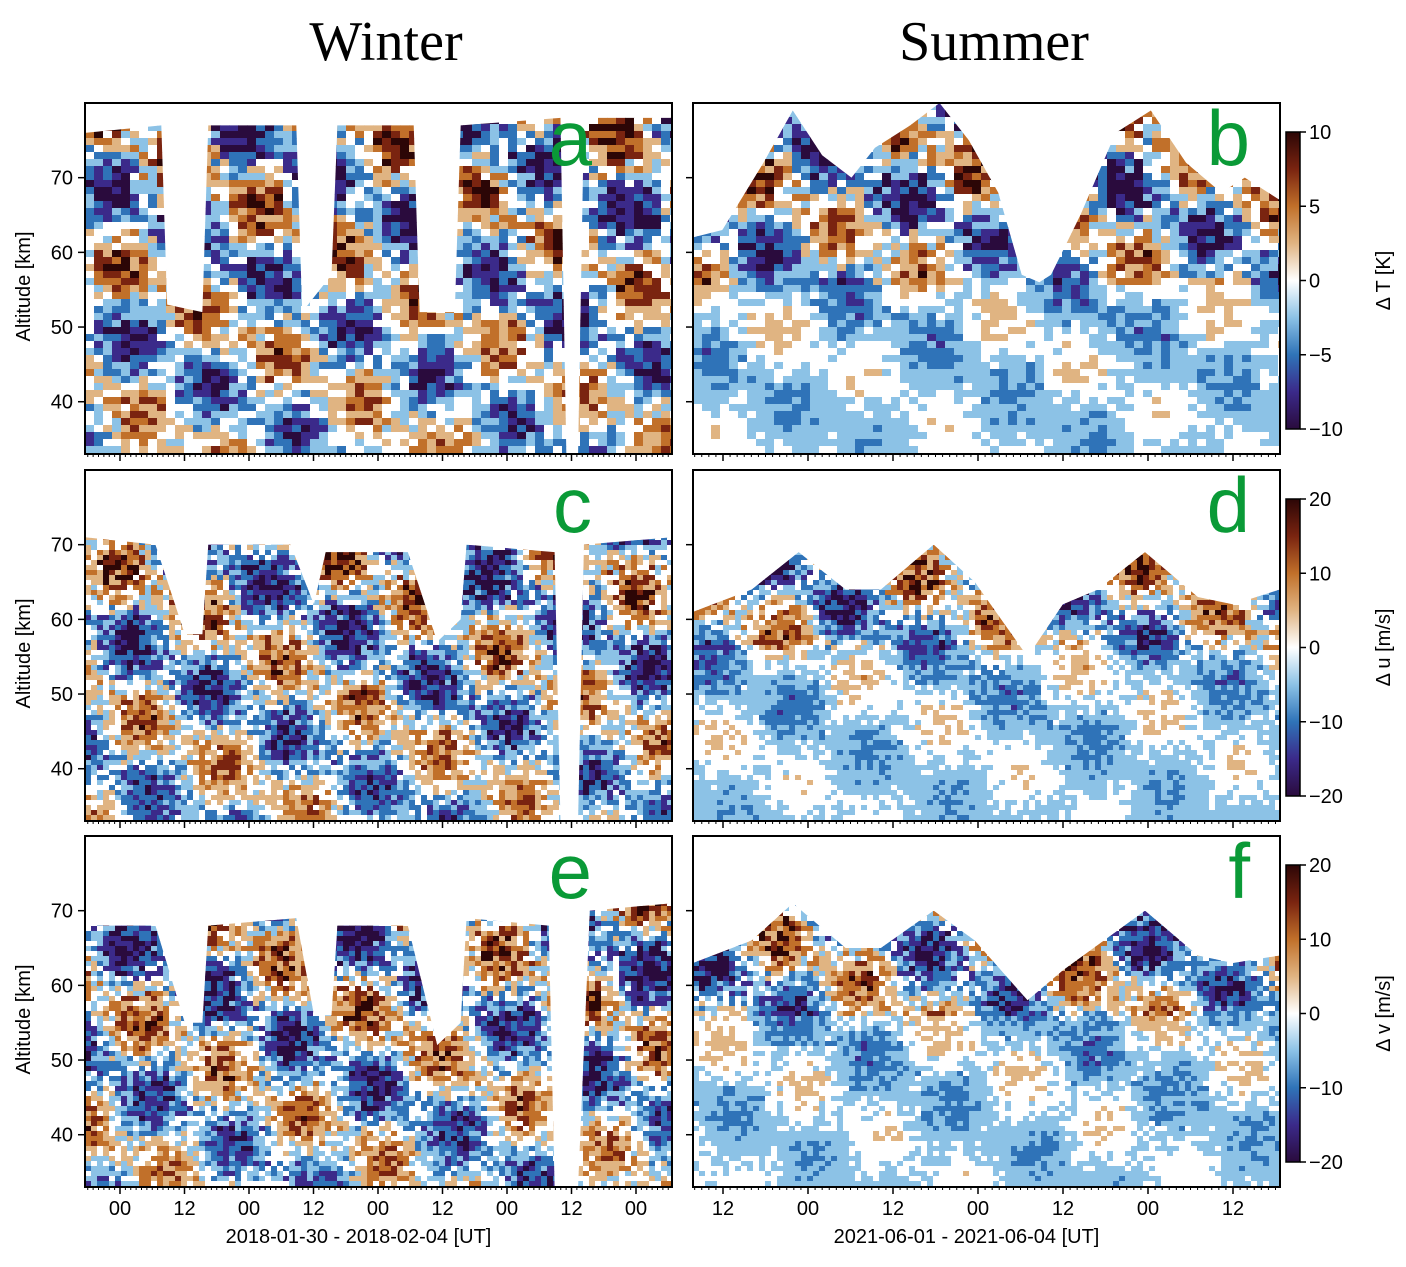  I want to click on panel-b: b 10 5 0 −5 −10 Δ T [K], so click(1040, 277).